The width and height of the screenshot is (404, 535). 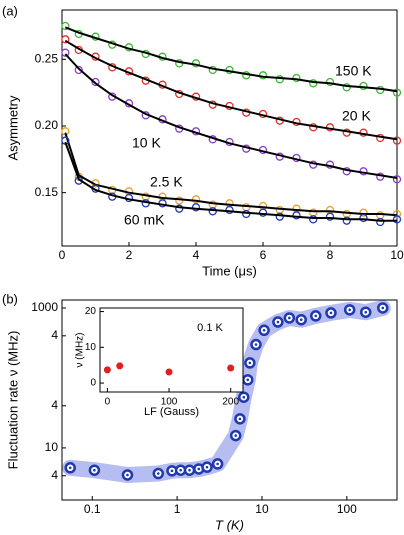 What do you see at coordinates (80, 350) in the screenshot?
I see `inset-y-label: ν (MHz)` at bounding box center [80, 350].